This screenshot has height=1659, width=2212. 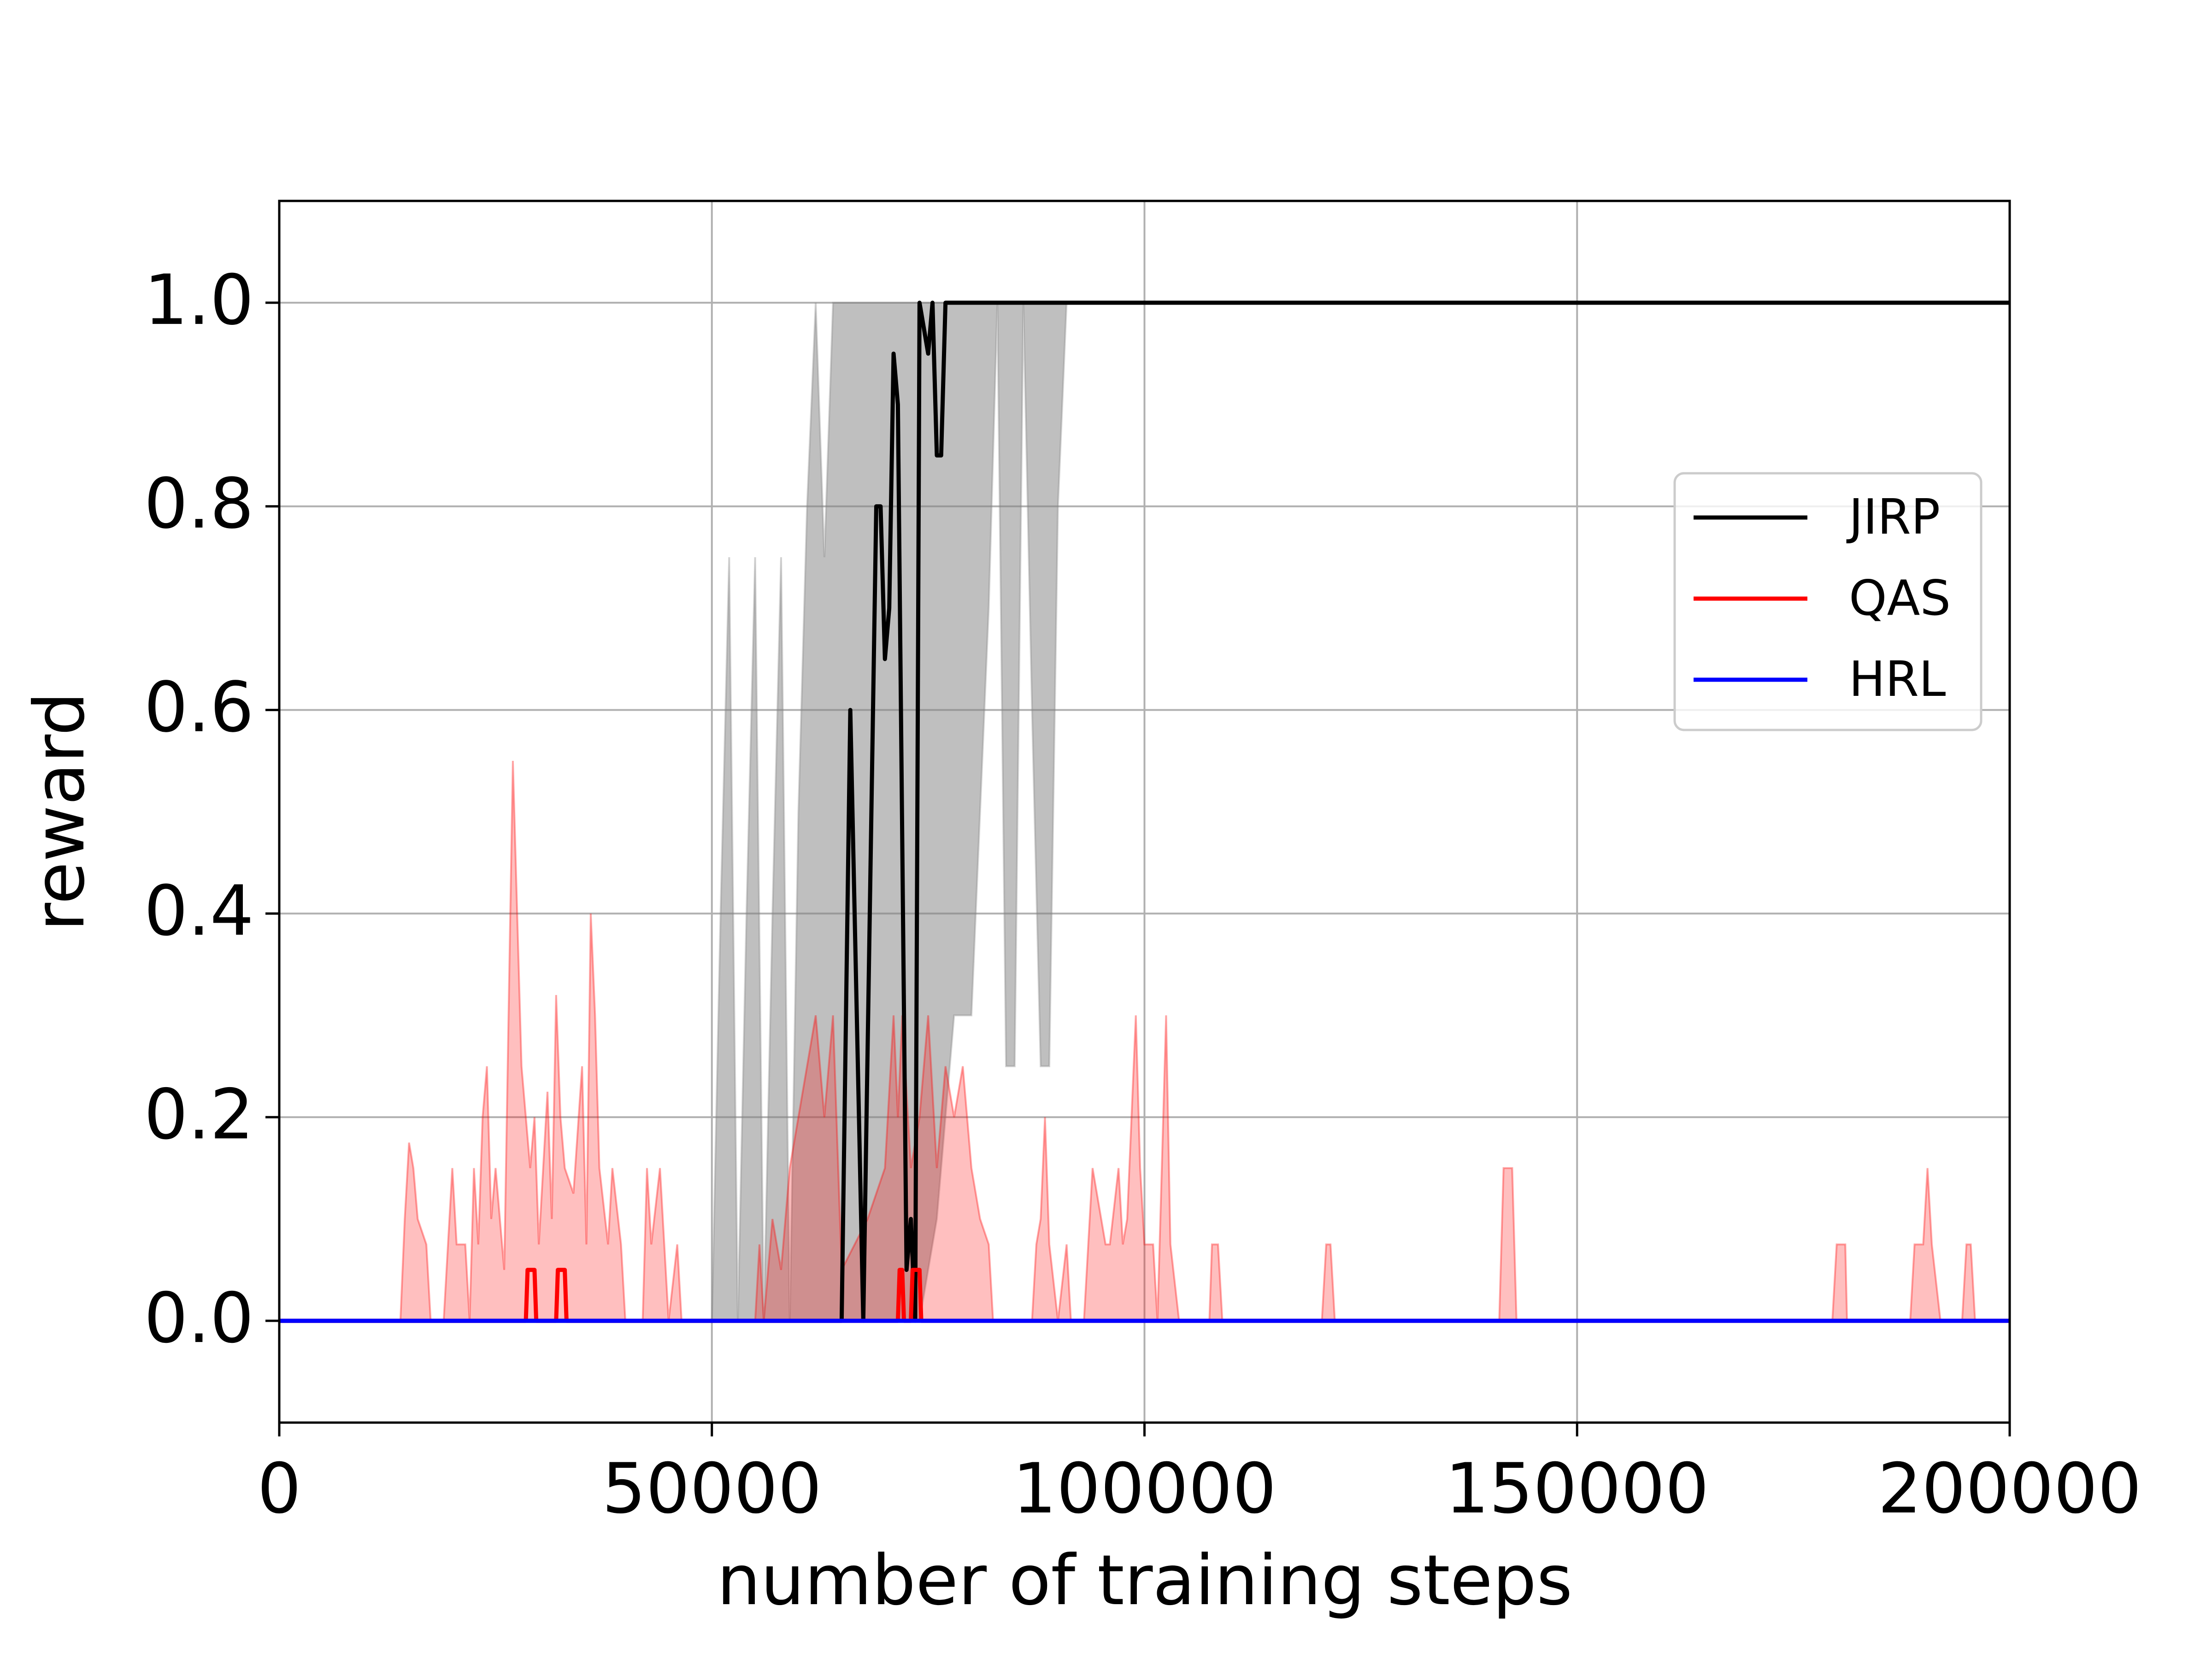 I want to click on x-tick-label: 100000, so click(x=1144, y=1489).